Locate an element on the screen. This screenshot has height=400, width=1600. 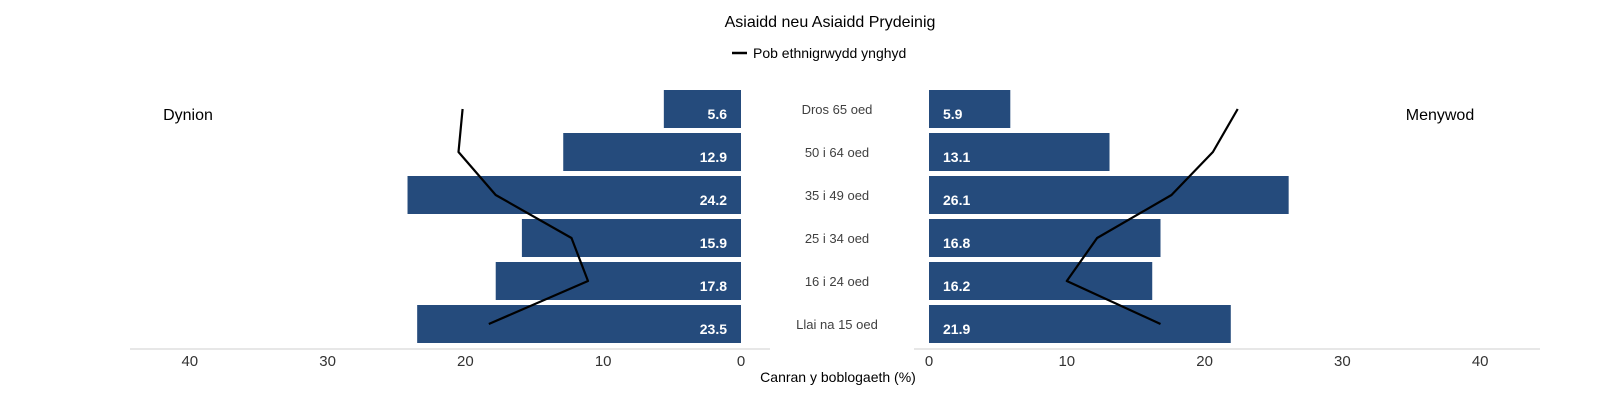
right-panel-label: Menywod is located at coordinates (1440, 115).